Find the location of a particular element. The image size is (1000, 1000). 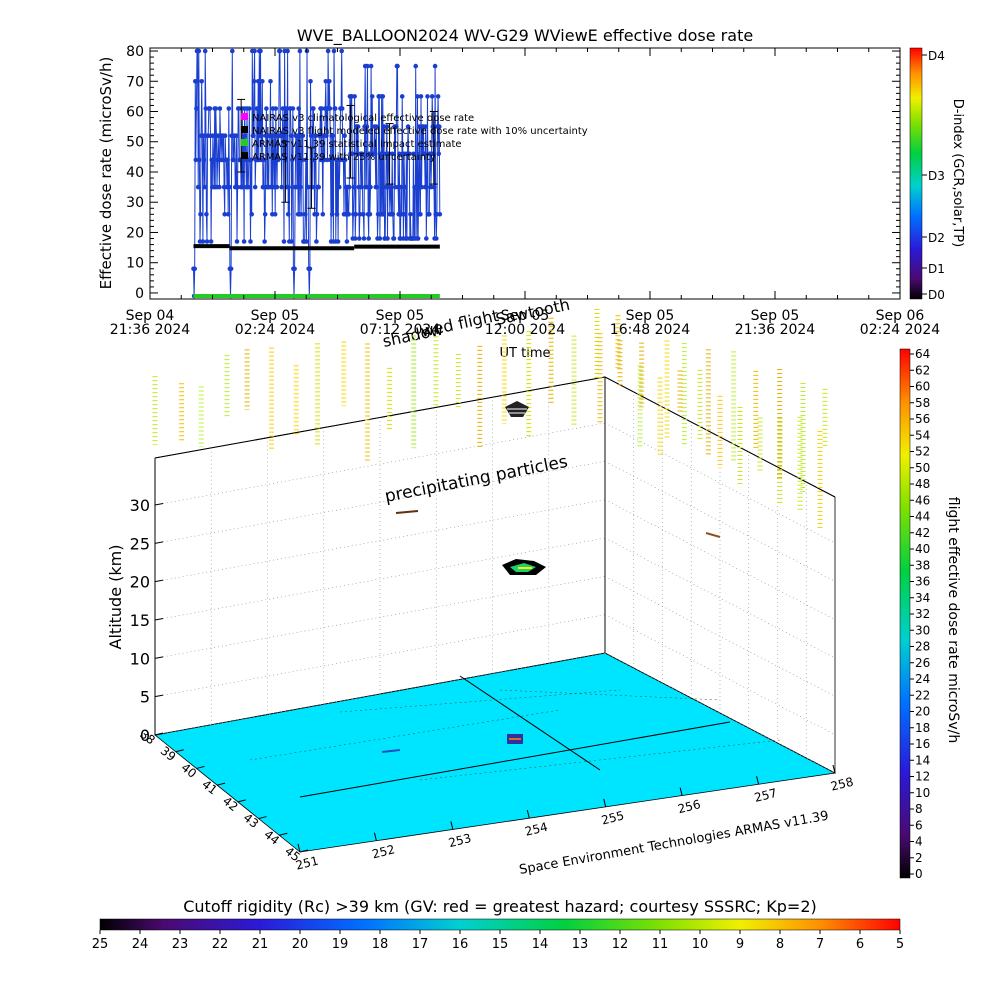

annotation-precipitating-particles: precipitating particles is located at coordinates (476, 479).